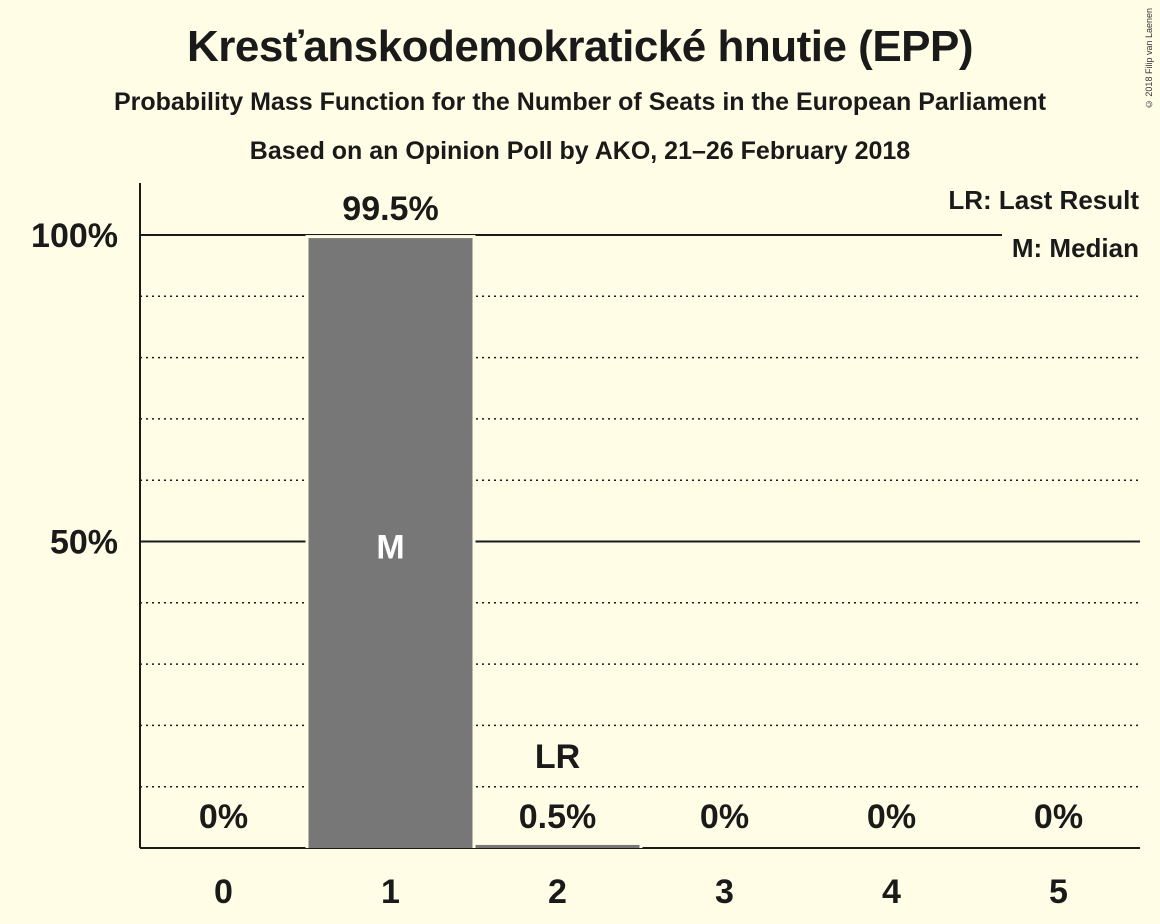  Describe the element at coordinates (1043, 200) in the screenshot. I see `legend-entry: LR: Last Result` at that location.